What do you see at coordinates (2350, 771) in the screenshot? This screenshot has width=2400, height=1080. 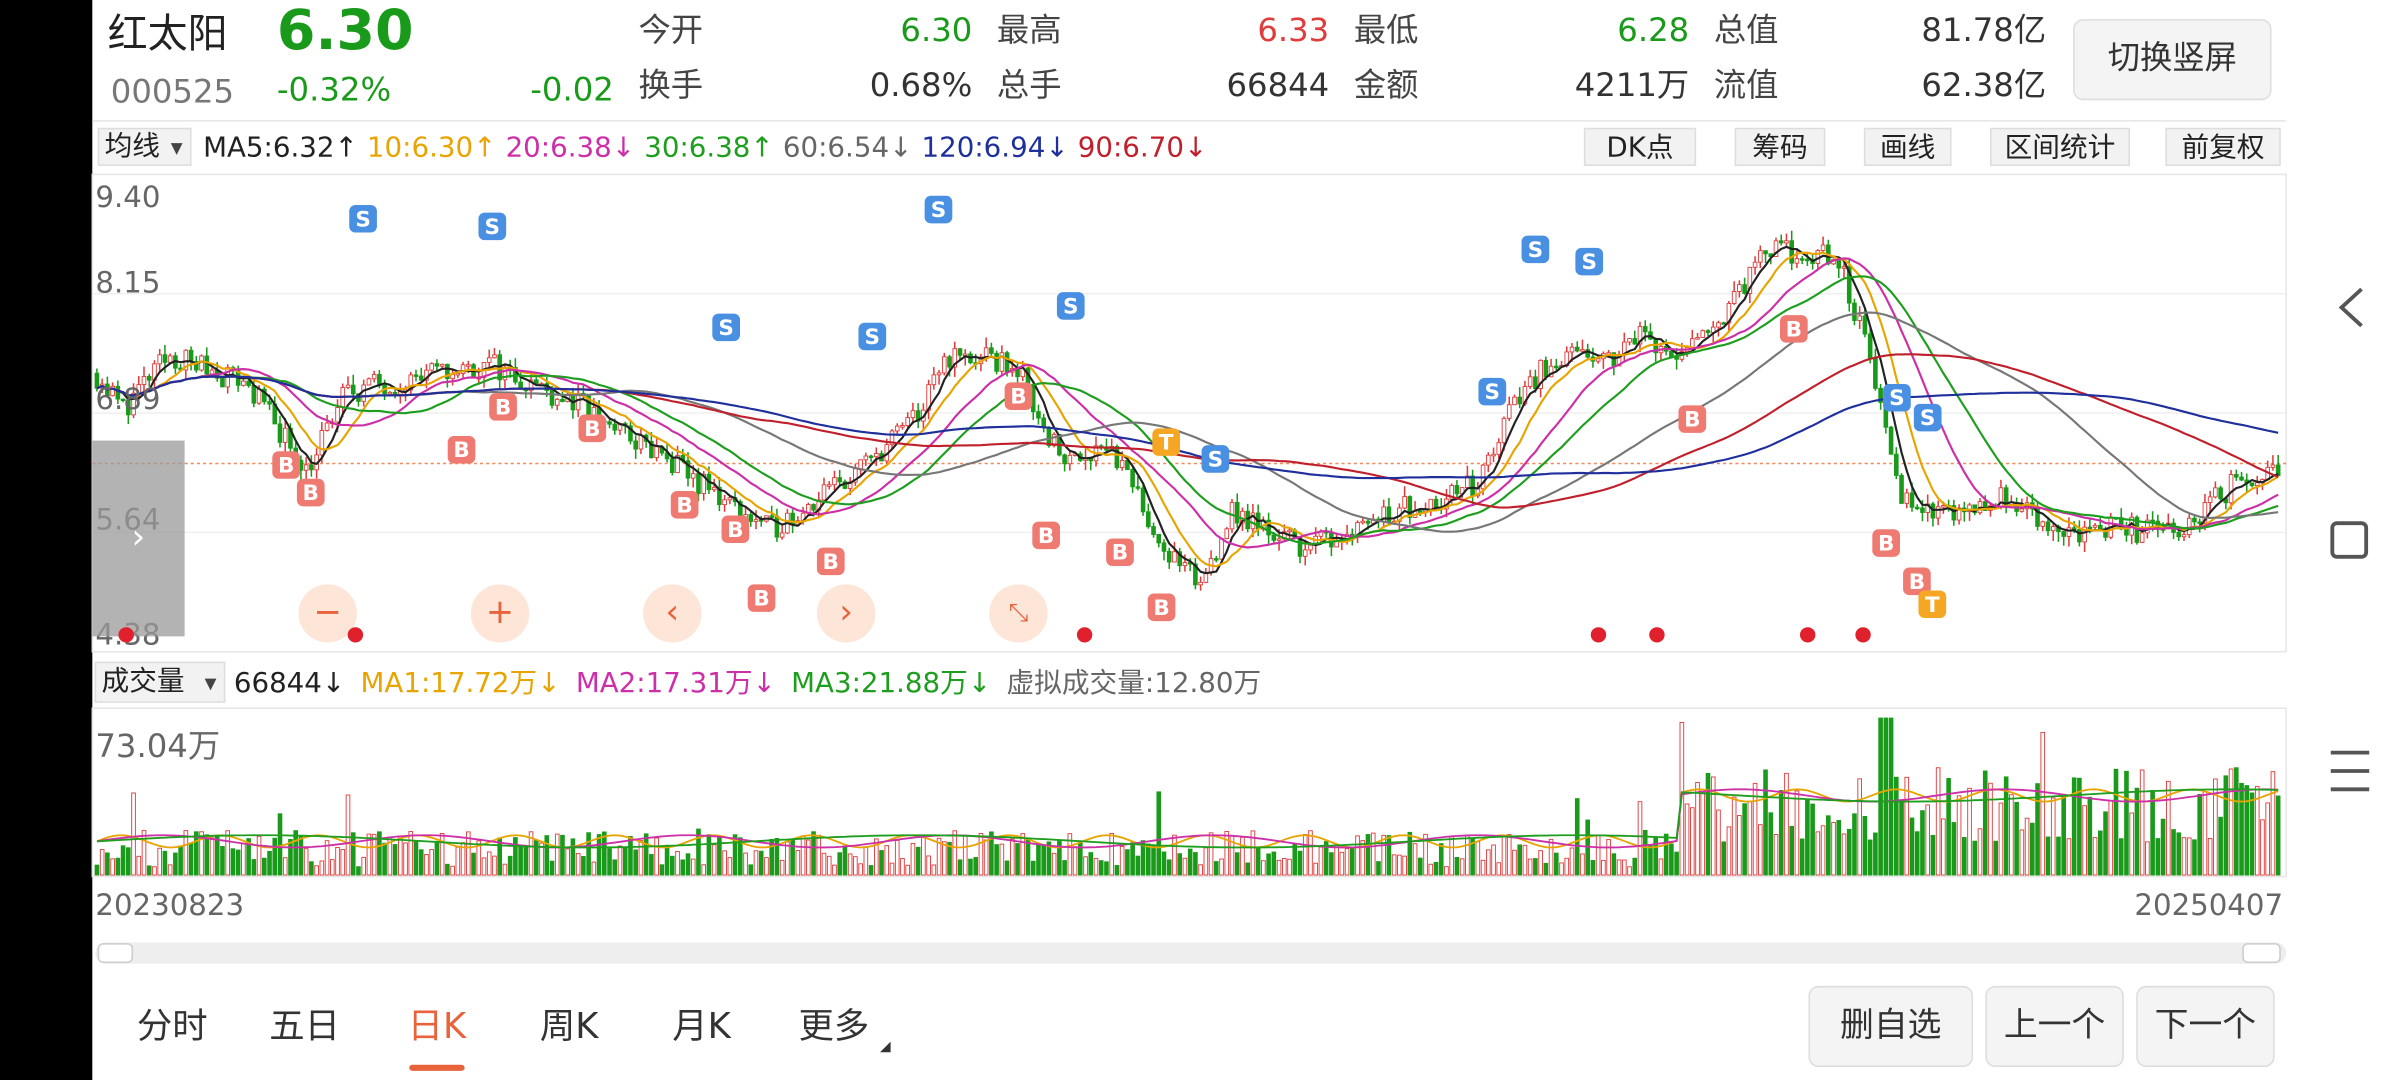 I see `menu-icon` at bounding box center [2350, 771].